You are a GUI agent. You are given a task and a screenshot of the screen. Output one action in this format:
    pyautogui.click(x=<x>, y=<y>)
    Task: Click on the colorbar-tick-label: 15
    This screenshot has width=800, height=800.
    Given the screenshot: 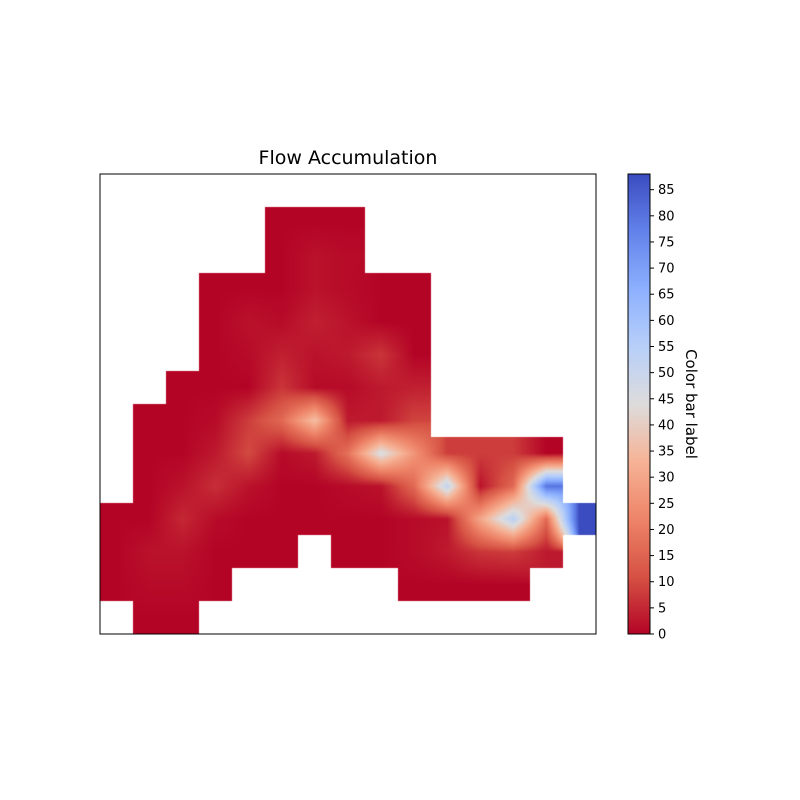 What is the action you would take?
    pyautogui.click(x=666, y=556)
    